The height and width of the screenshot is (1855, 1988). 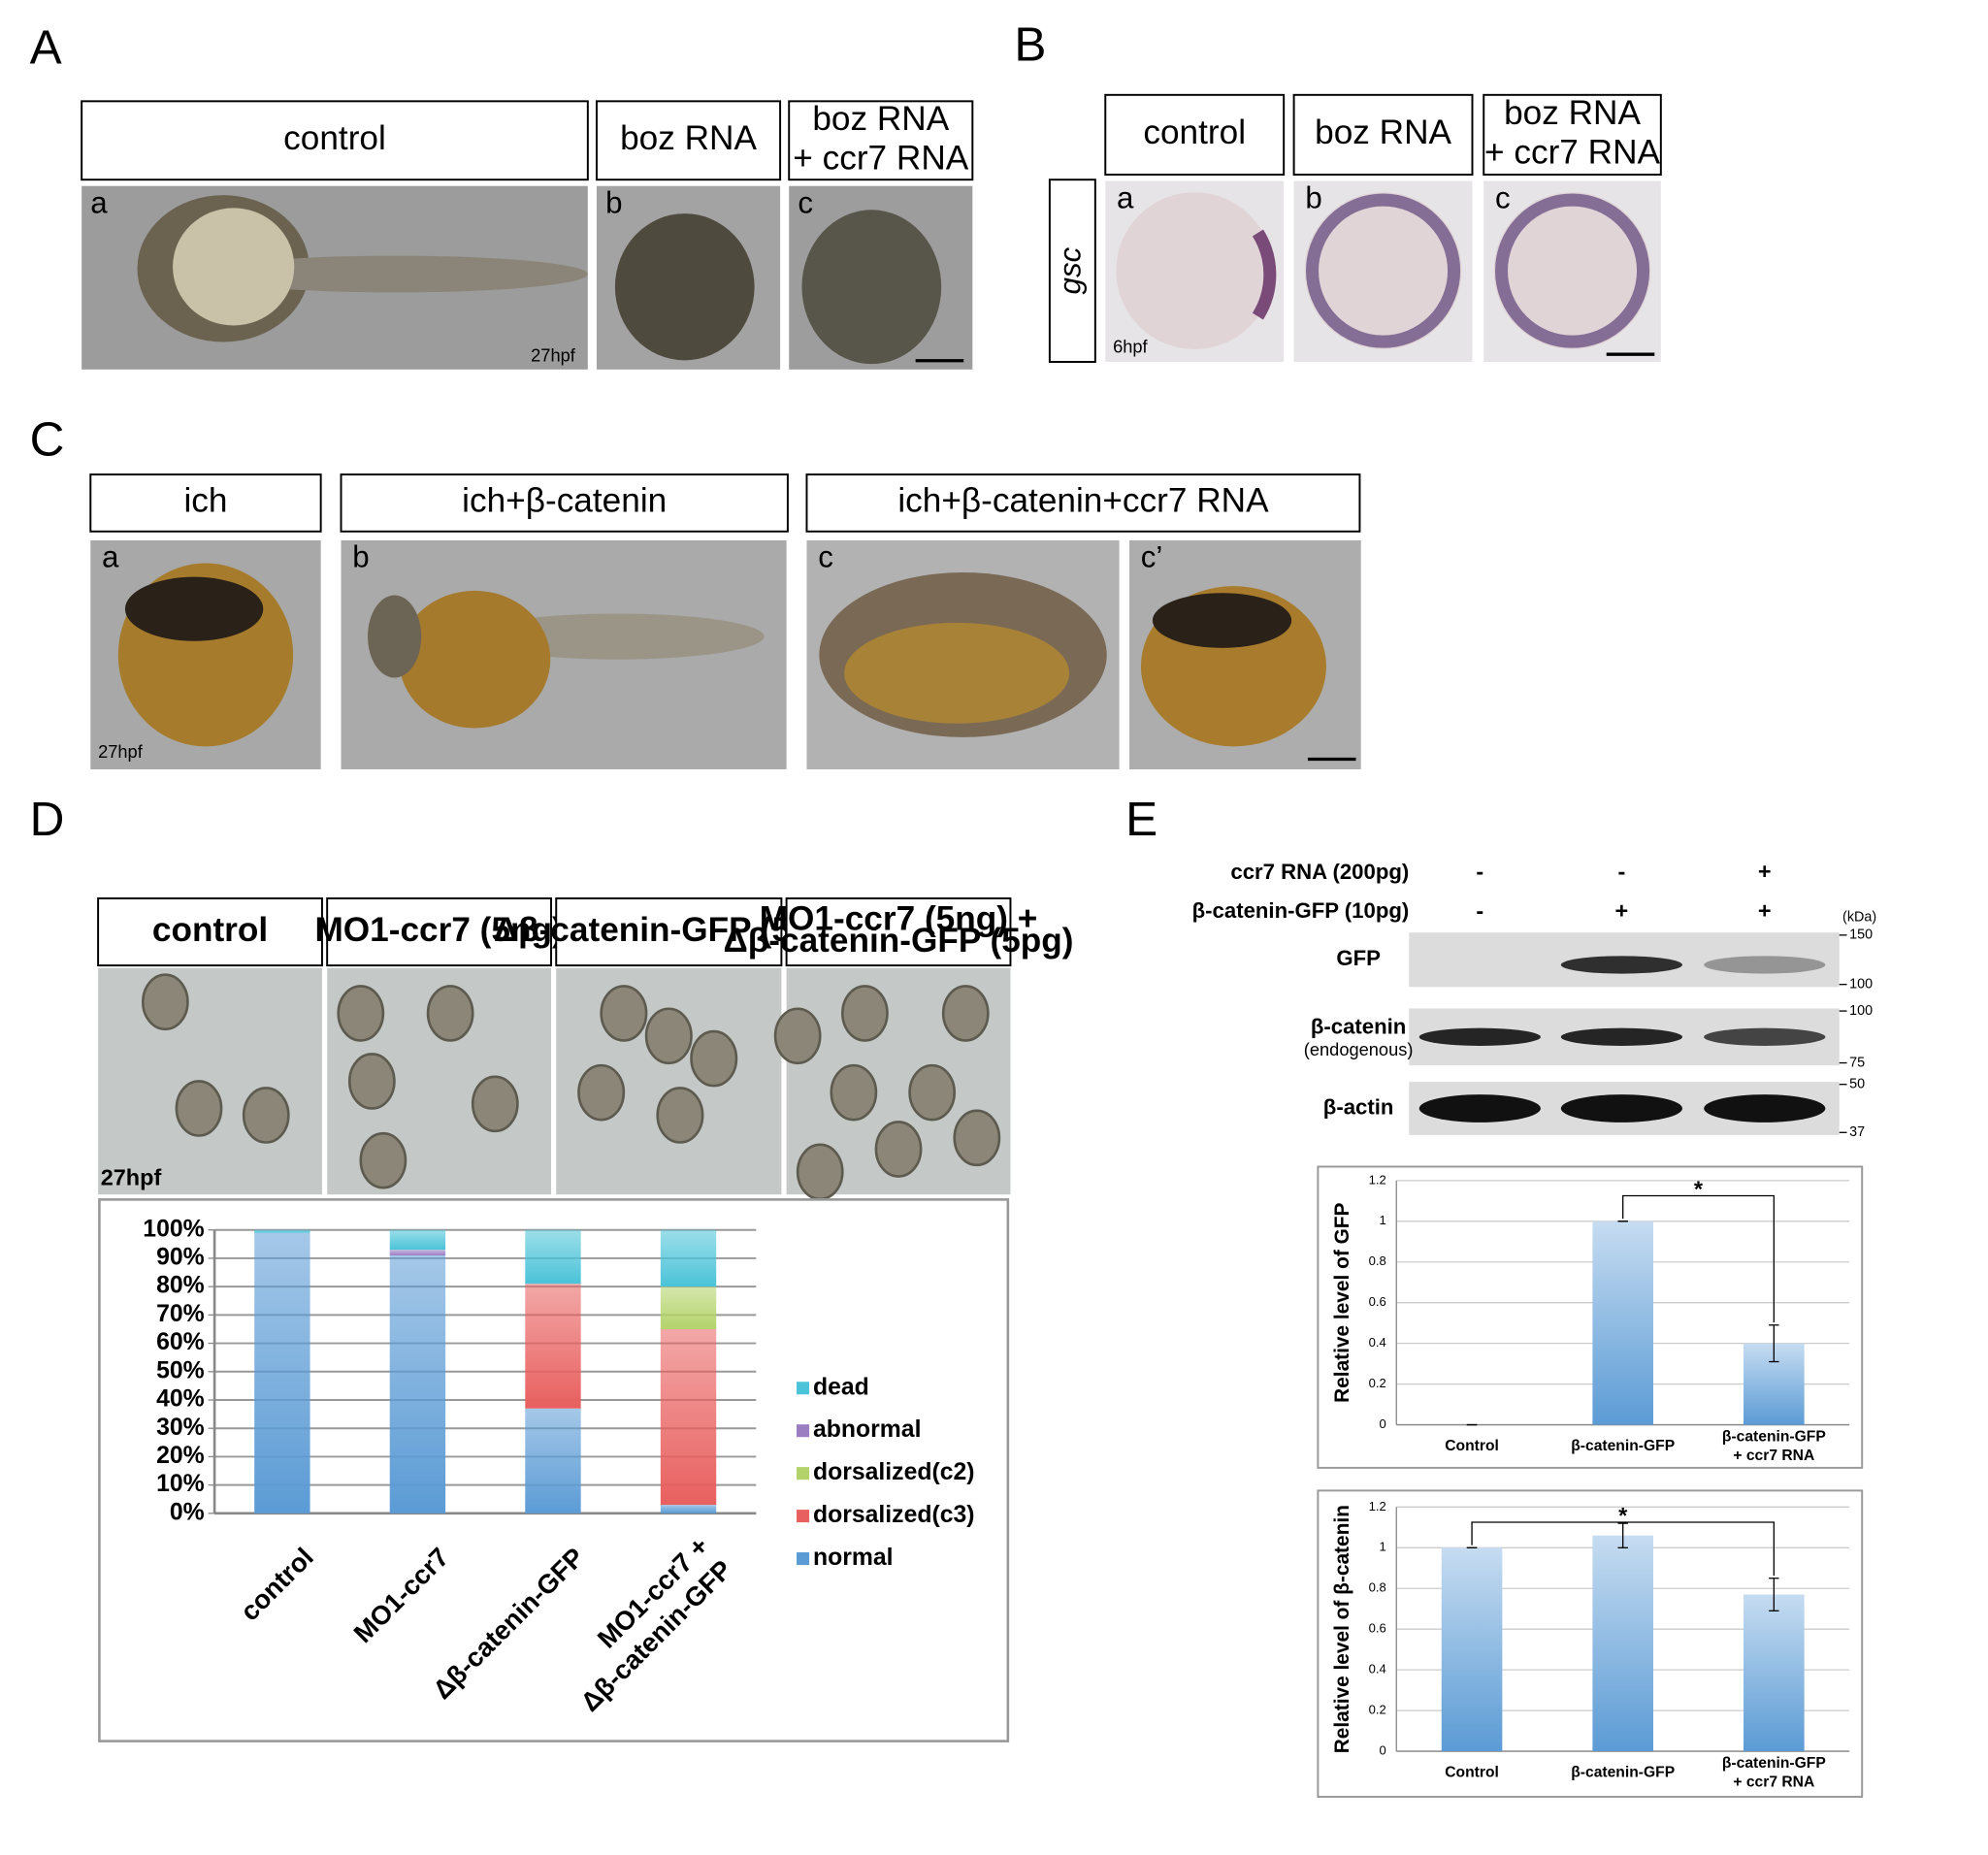 What do you see at coordinates (1857, 1132) in the screenshot?
I see `marker-label: 37` at bounding box center [1857, 1132].